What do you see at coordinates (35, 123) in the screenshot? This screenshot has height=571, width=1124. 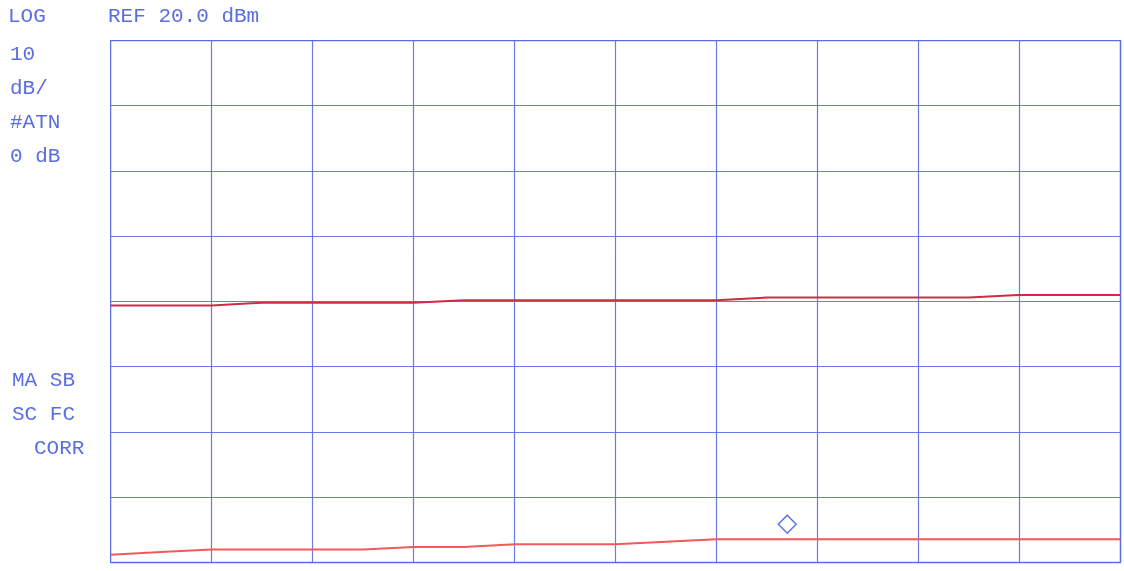 I see `text: #ATN` at bounding box center [35, 123].